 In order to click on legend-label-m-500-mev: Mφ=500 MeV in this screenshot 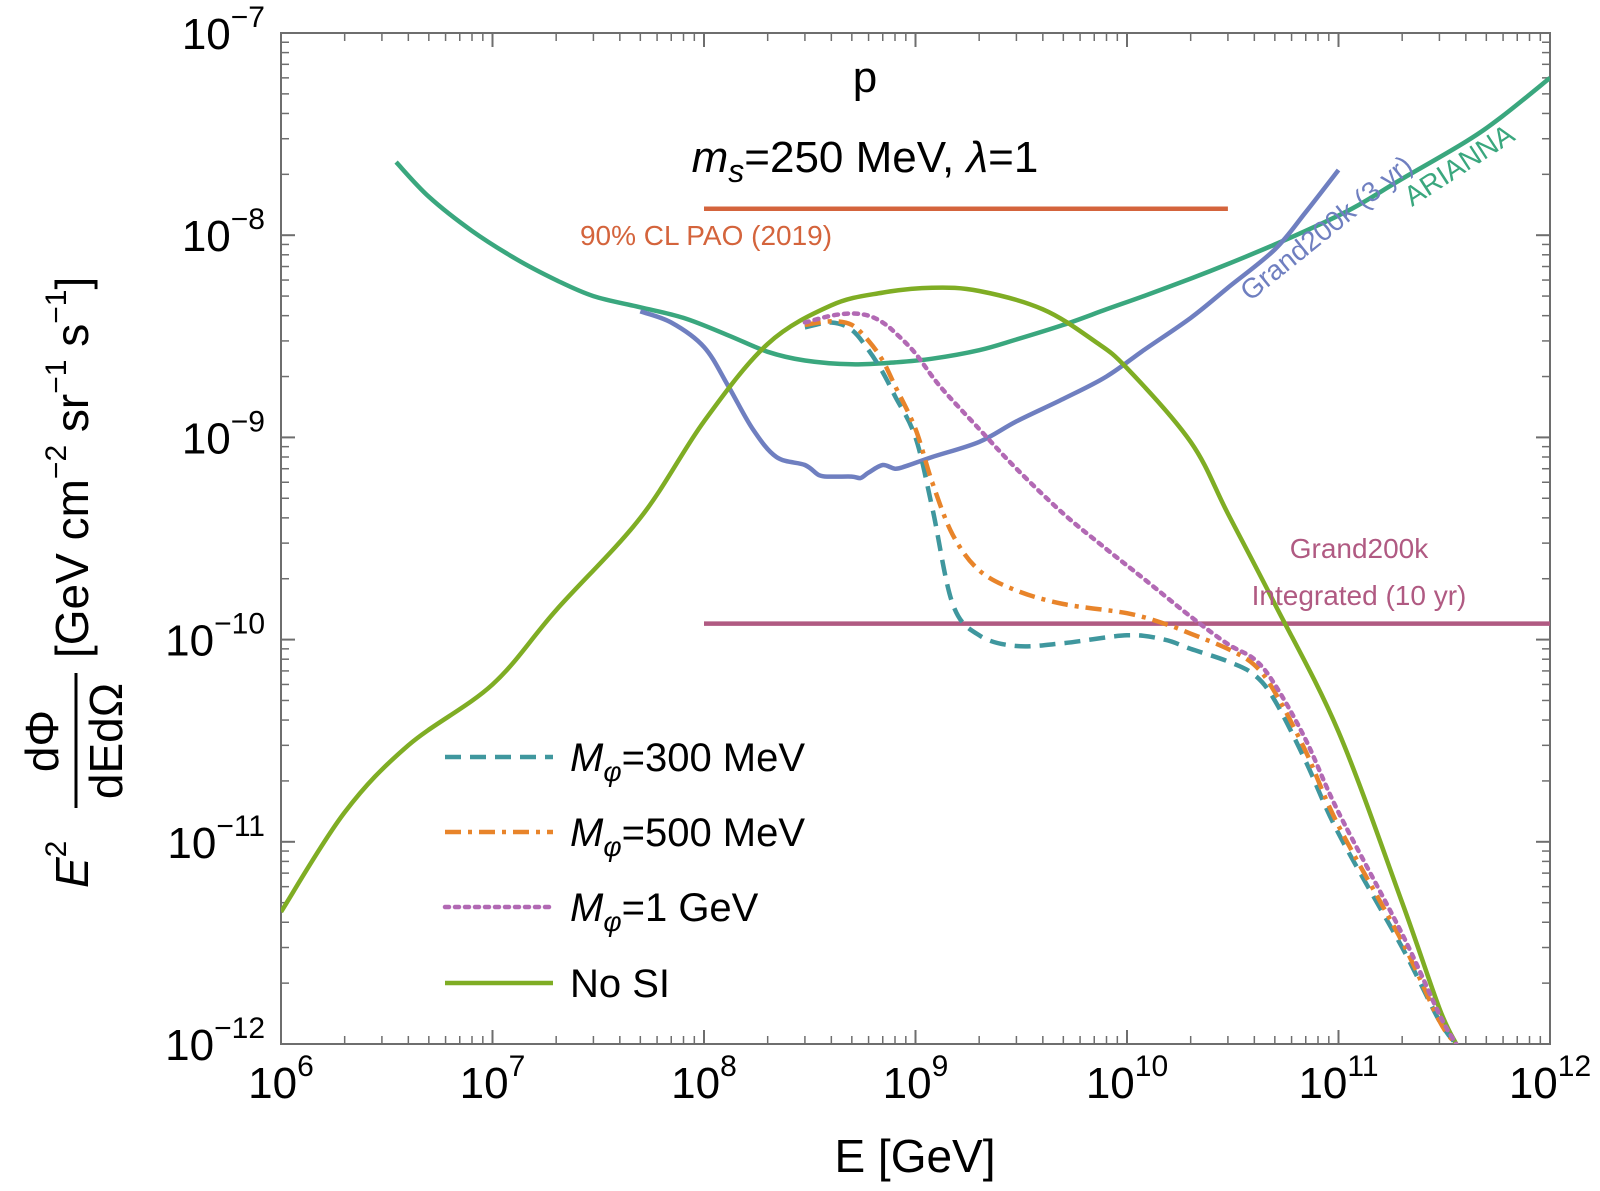, I will do `click(687, 836)`.